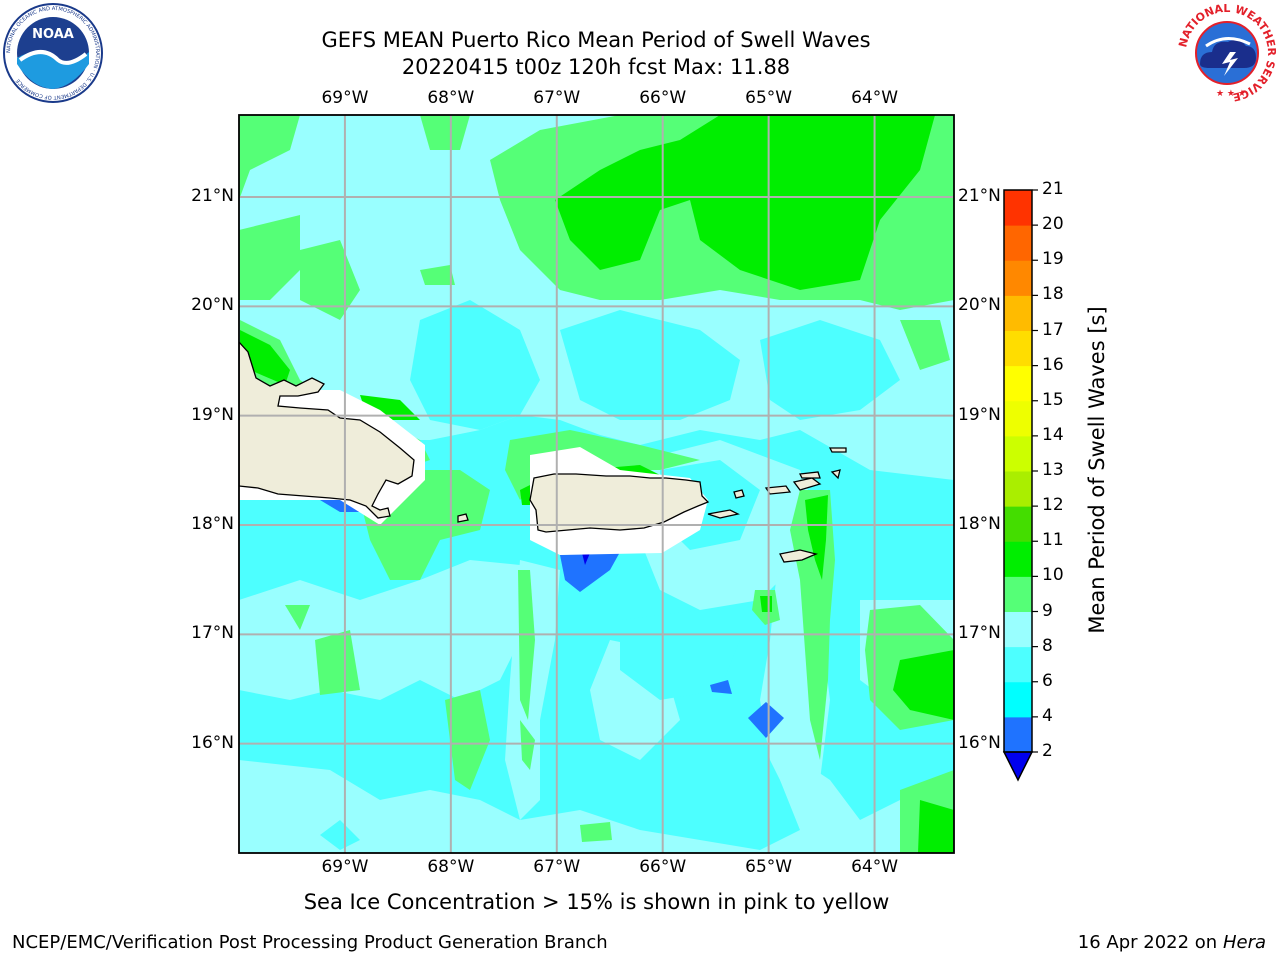 This screenshot has height=960, width=1280. Describe the element at coordinates (53, 34) in the screenshot. I see `noaa-logo-text: NOAA` at that location.